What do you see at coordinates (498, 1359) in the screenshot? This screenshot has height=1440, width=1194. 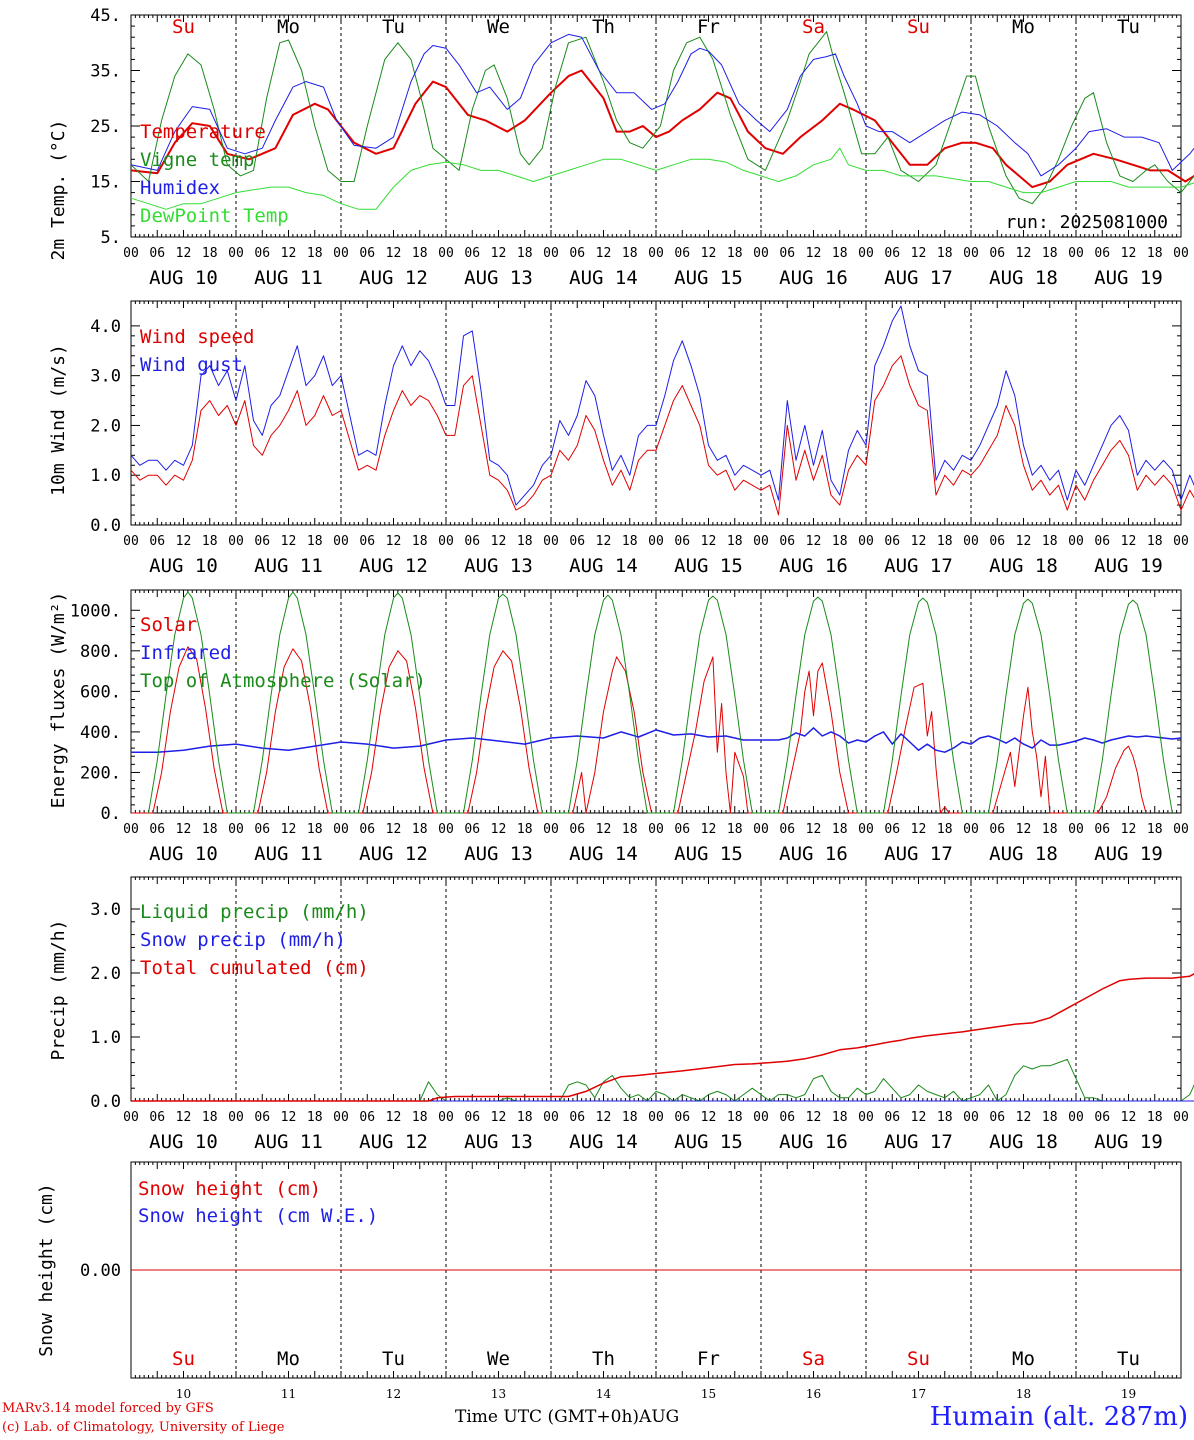 I see `weekday-label-bottom: We` at bounding box center [498, 1359].